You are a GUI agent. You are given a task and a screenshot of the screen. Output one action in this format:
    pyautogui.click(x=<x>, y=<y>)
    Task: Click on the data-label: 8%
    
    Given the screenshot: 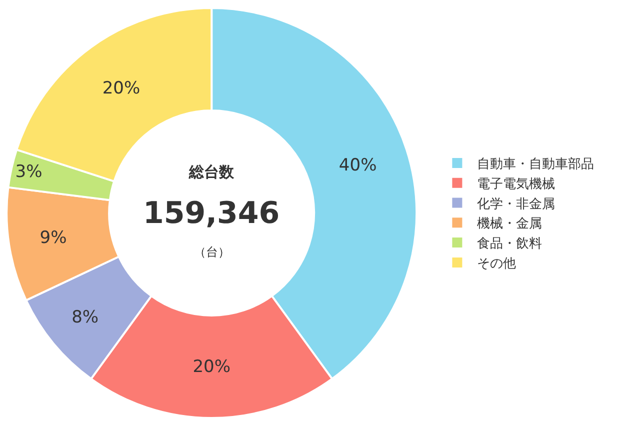 What is the action you would take?
    pyautogui.click(x=85, y=318)
    